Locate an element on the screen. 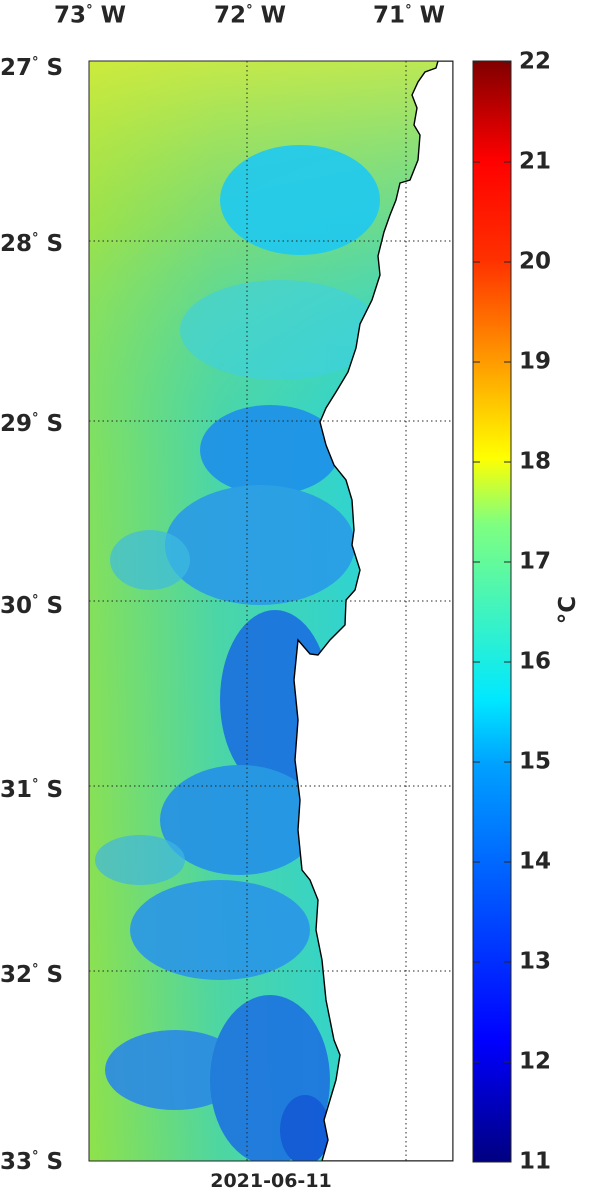 This screenshot has width=593, height=1192. colorbar-unit-label: °C is located at coordinates (568, 610).